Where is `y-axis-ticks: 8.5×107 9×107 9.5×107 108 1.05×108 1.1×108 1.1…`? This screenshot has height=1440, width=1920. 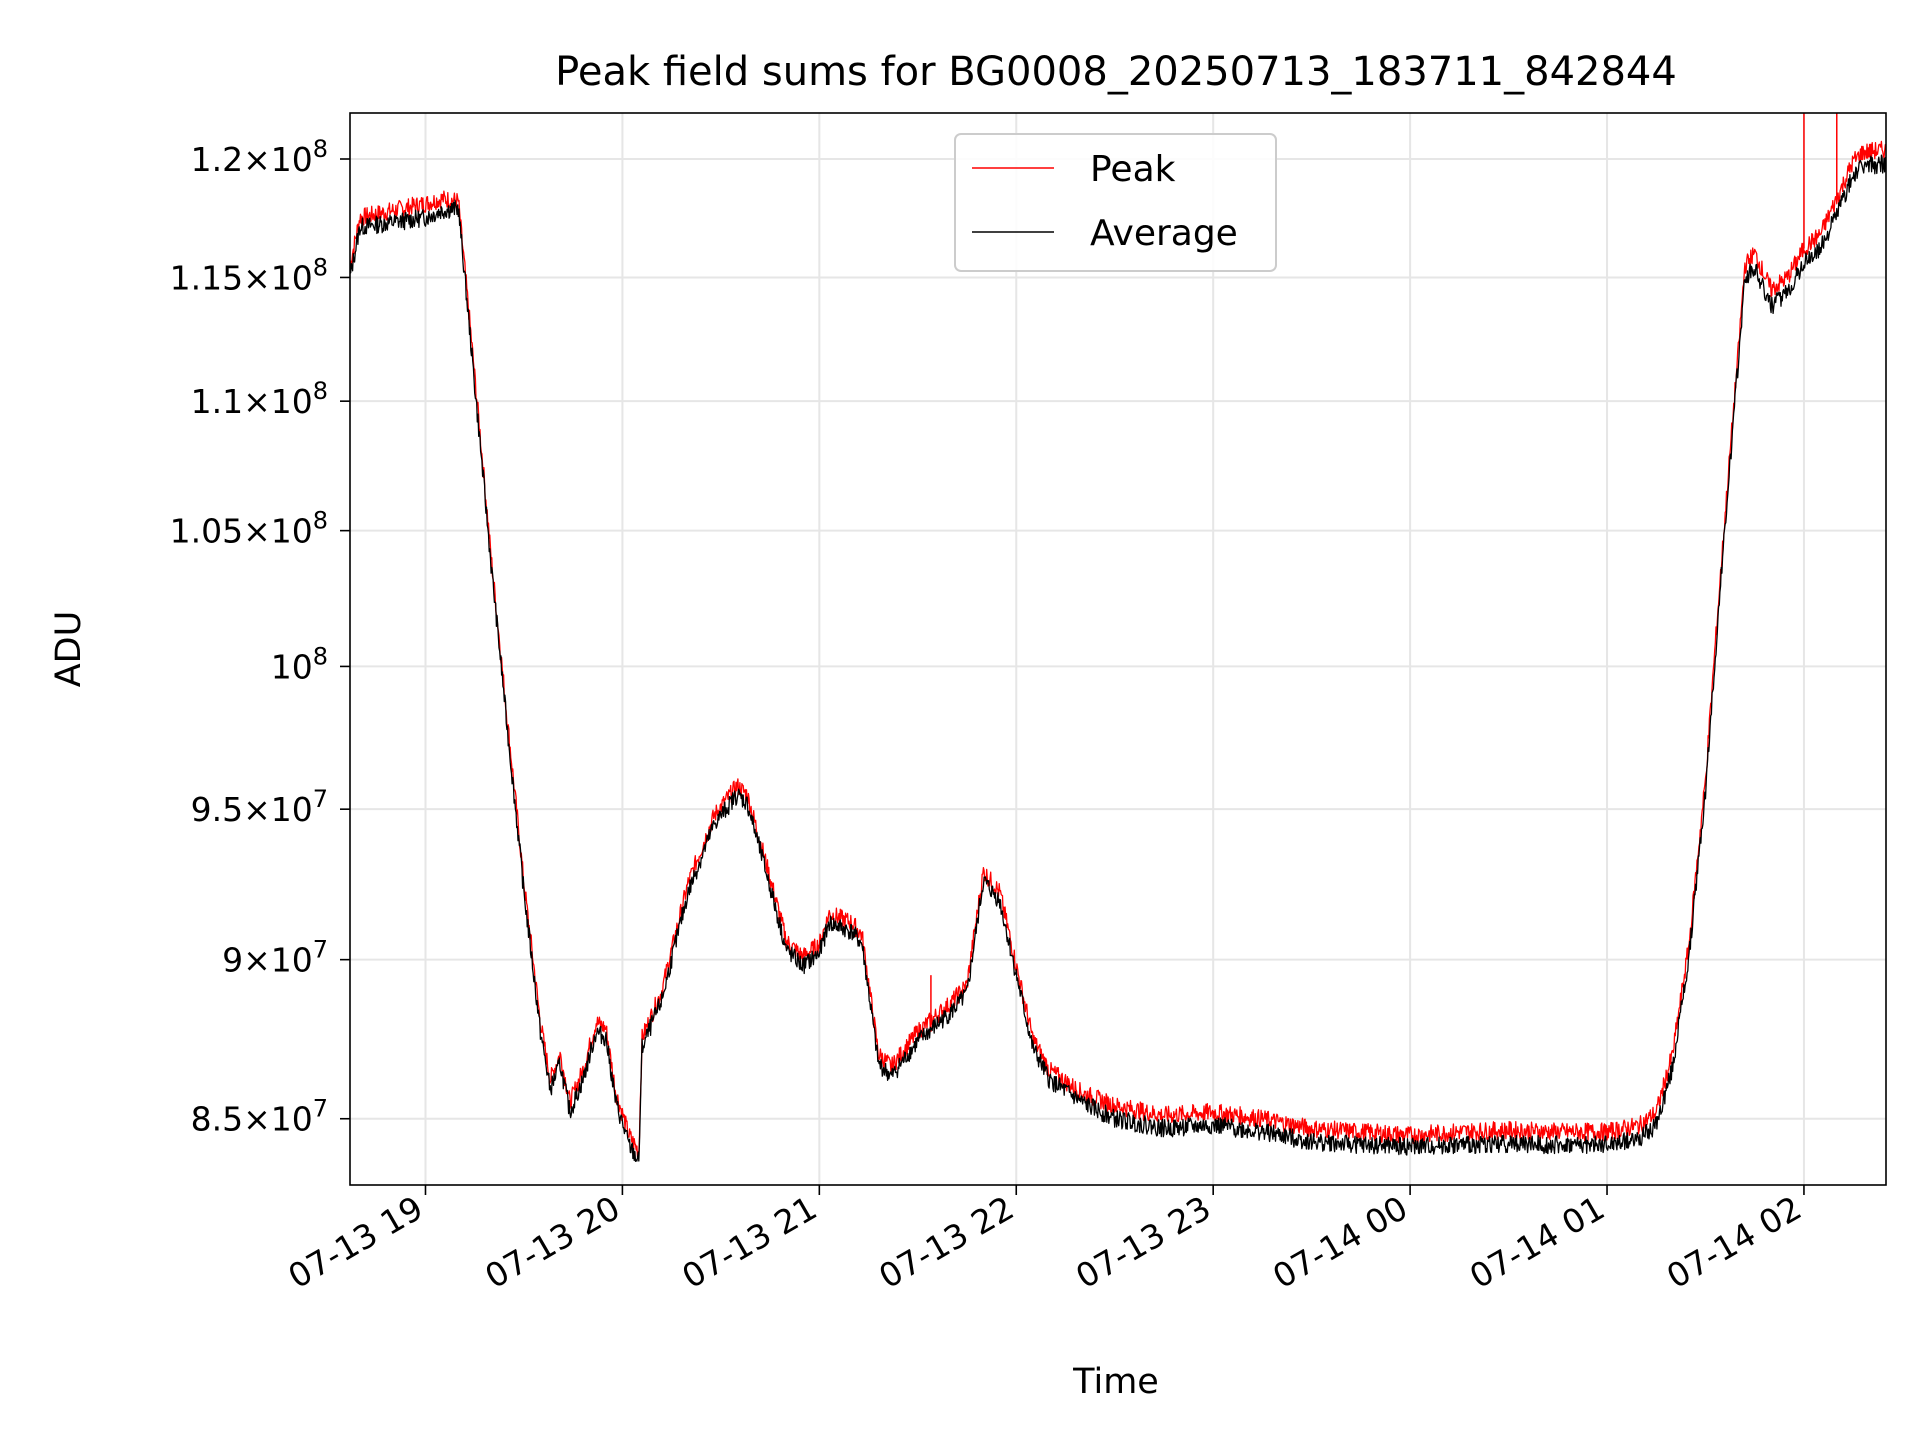
y-axis-ticks: 8.5×107 9×107 9.5×107 108 1.05×108 1.1×108 1.1… is located at coordinates (260, 637).